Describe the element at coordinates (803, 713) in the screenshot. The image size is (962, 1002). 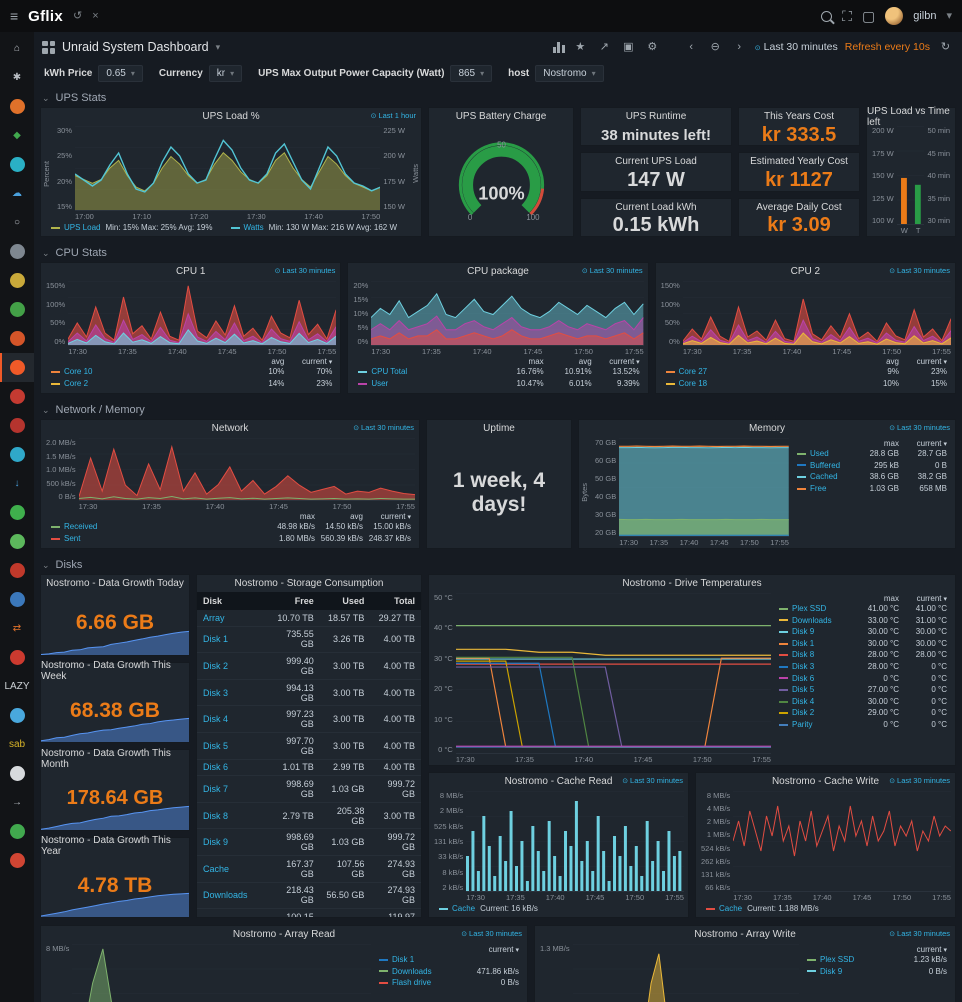
I see `series-name: Disk 2` at that location.